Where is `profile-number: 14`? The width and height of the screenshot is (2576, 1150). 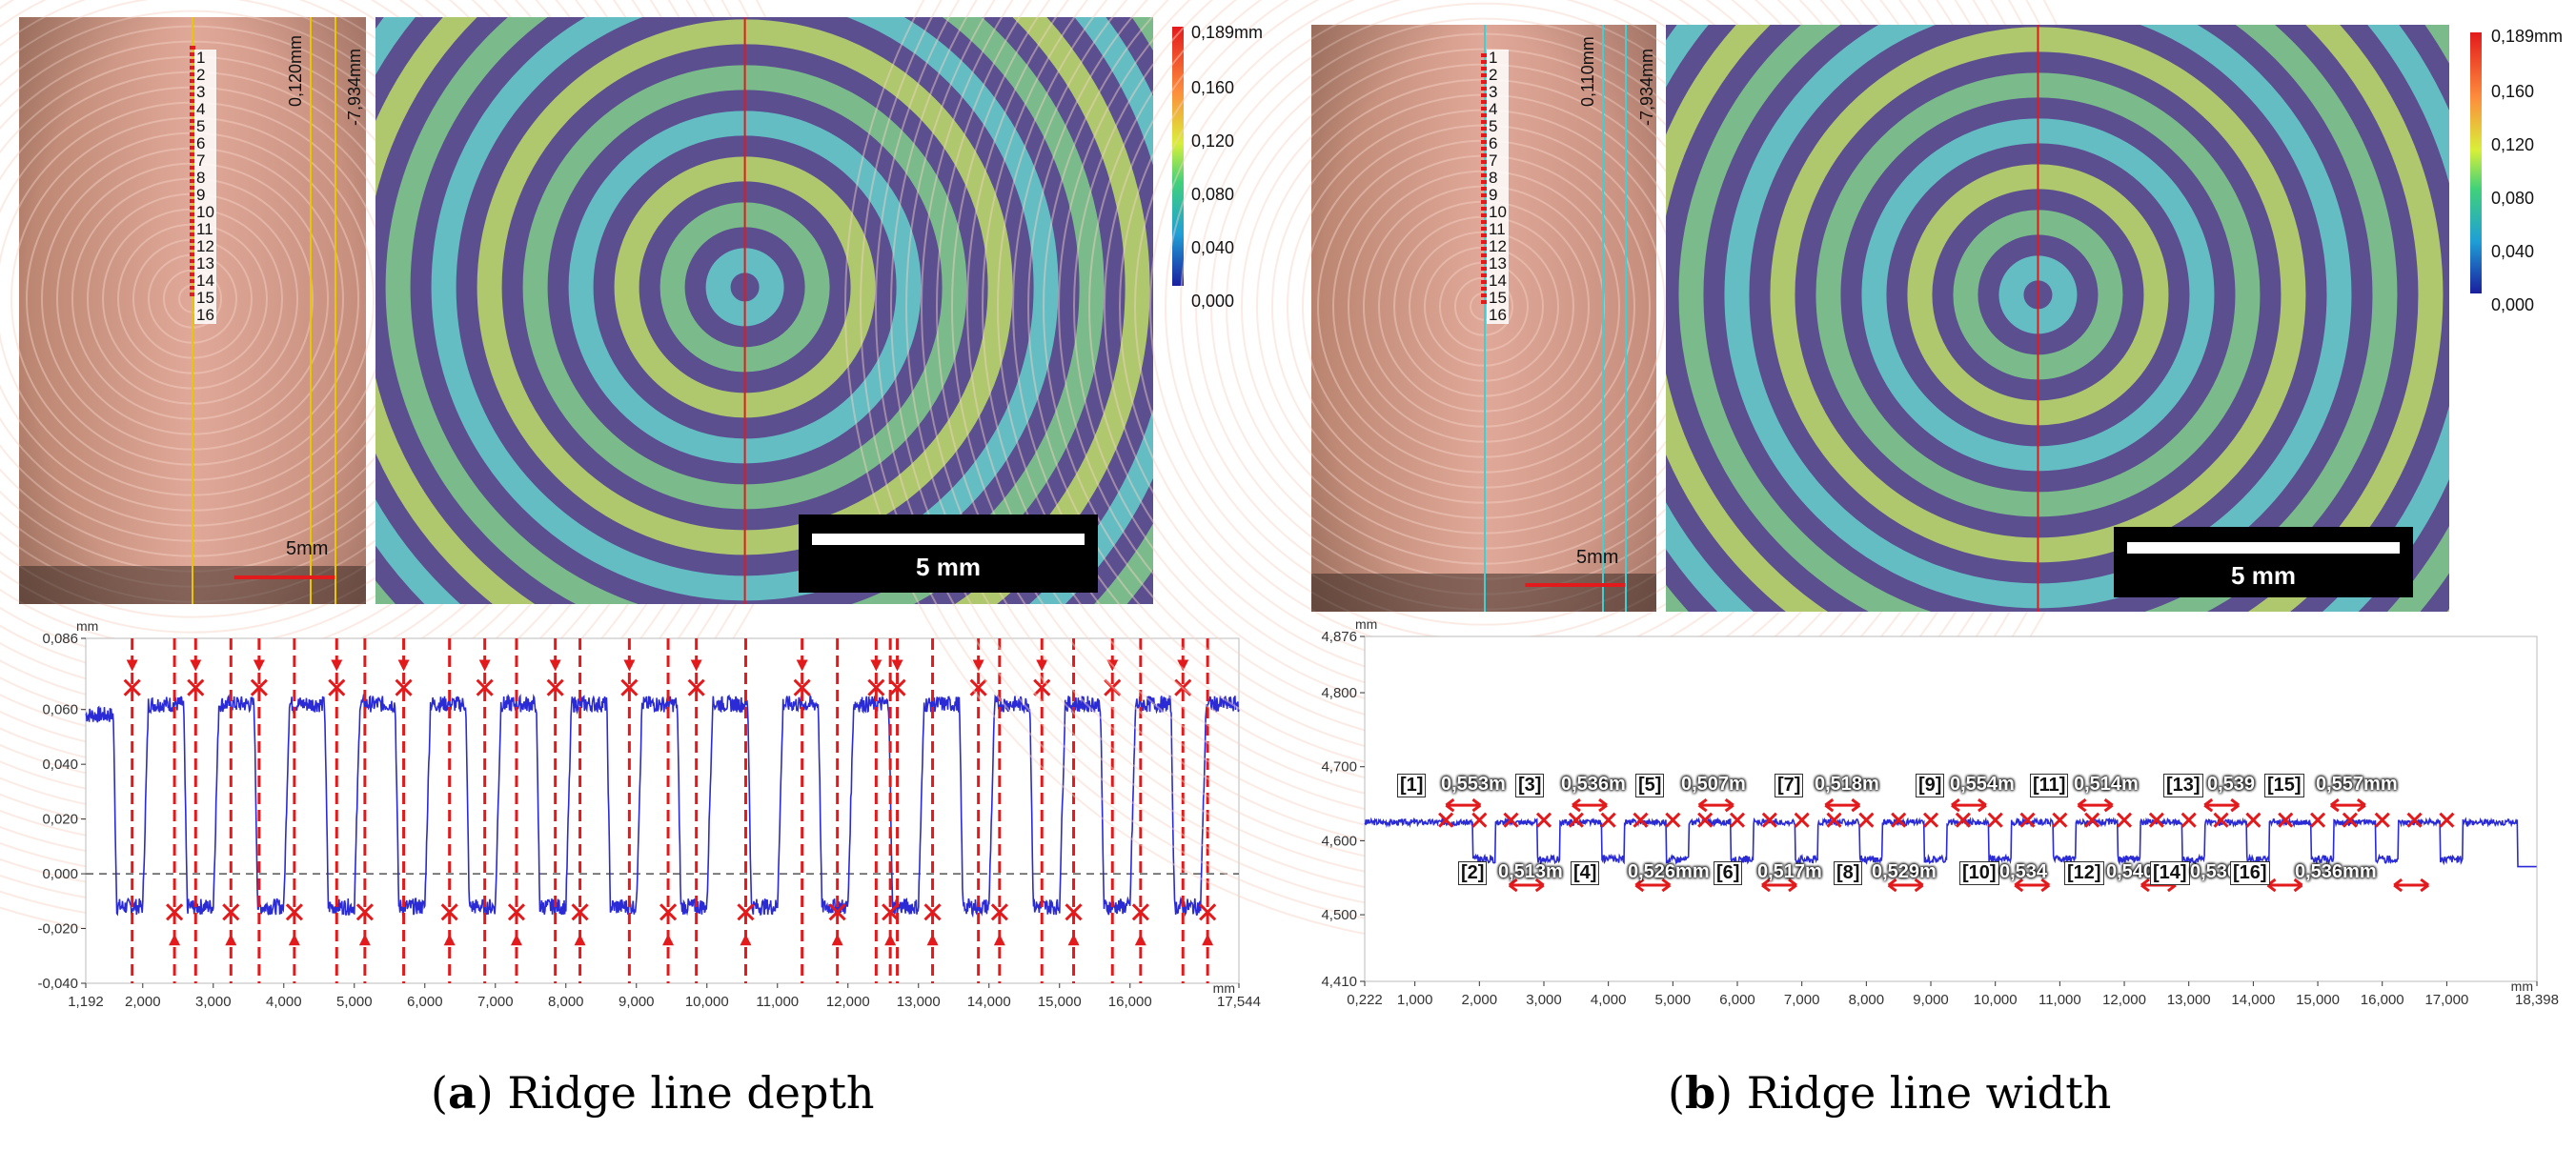
profile-number: 14 is located at coordinates (205, 281).